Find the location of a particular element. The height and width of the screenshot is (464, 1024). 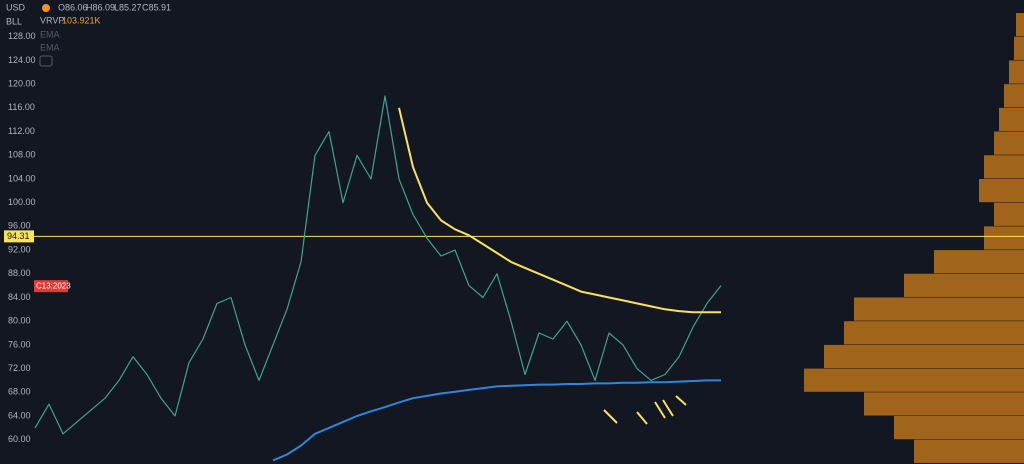

y-tick-label: 60.00 is located at coordinates (19, 439).